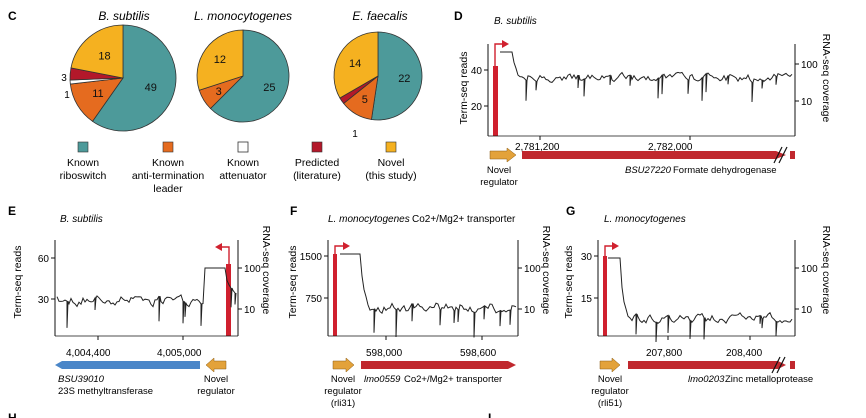 The width and height of the screenshot is (866, 418). I want to click on panel-e-organism: B. subtilis, so click(81, 219).